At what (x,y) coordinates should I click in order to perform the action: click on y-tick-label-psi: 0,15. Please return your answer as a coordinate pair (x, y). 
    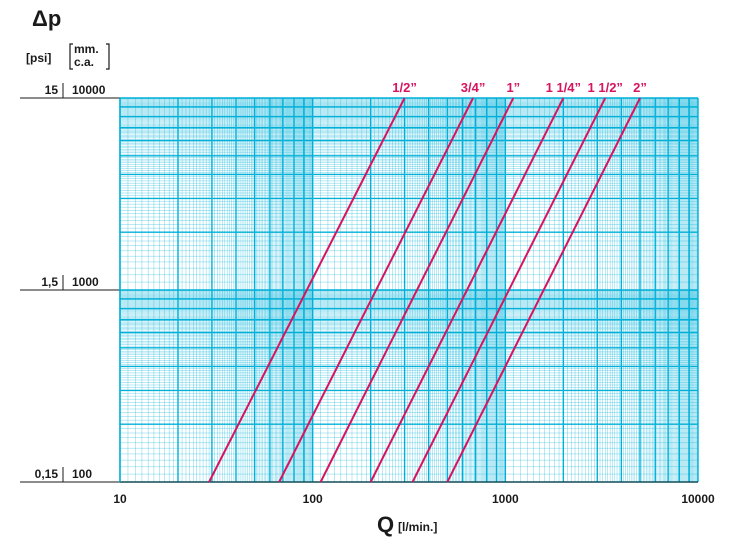
    Looking at the image, I should click on (47, 474).